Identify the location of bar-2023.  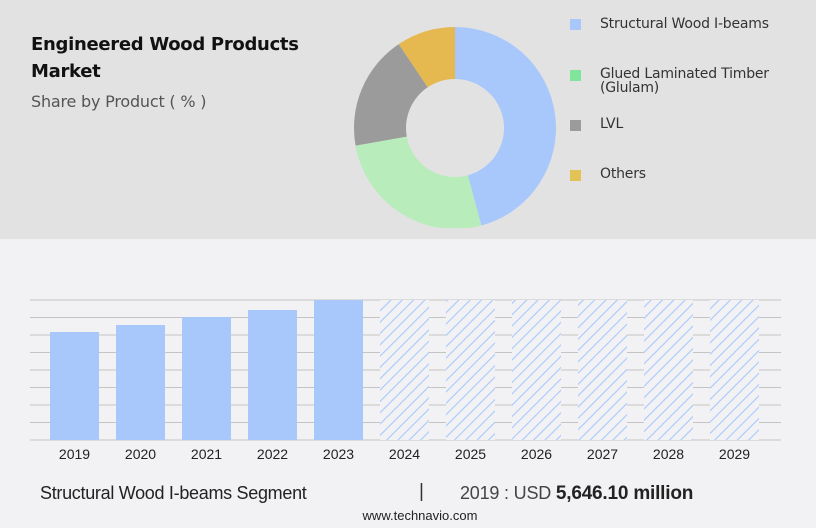
(338, 370).